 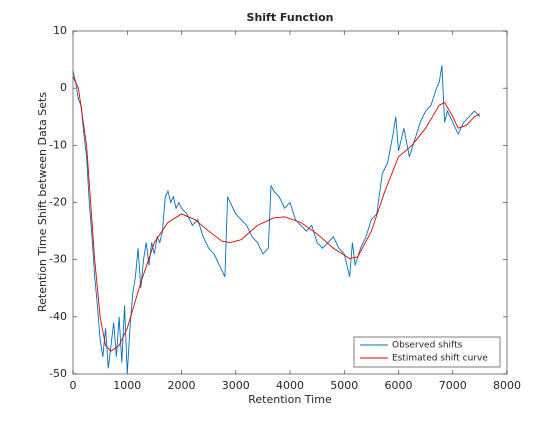 I want to click on x-tick-label: 1000, so click(x=127, y=385).